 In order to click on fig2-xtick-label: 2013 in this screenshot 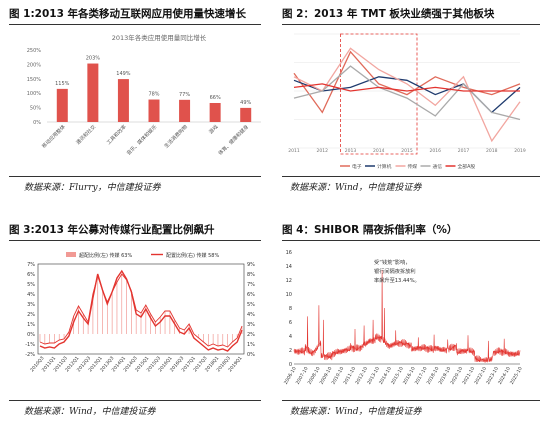, I will do `click(351, 151)`.